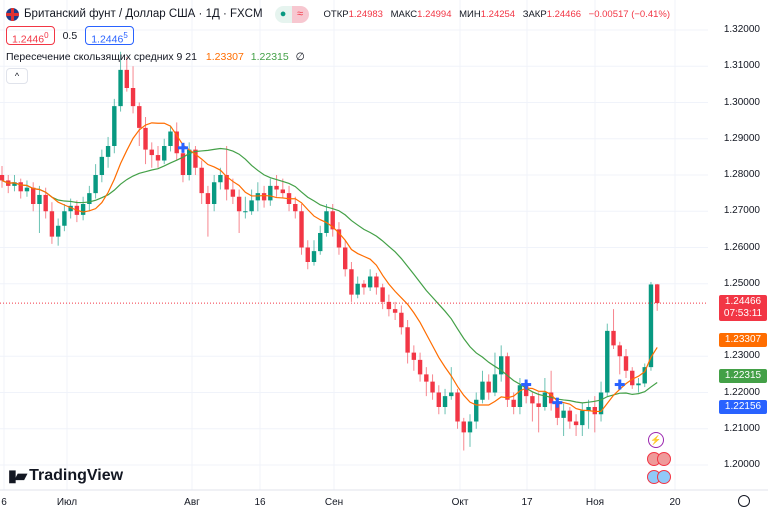 The height and width of the screenshot is (512, 768). Describe the element at coordinates (741, 66) in the screenshot. I see `price-tick-label: 1.31000` at that location.